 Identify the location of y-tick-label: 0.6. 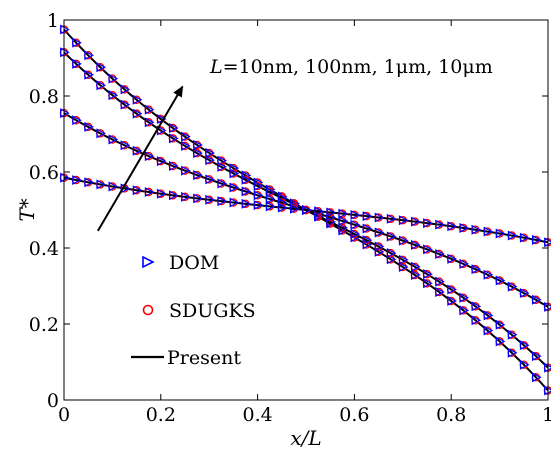
(44, 173).